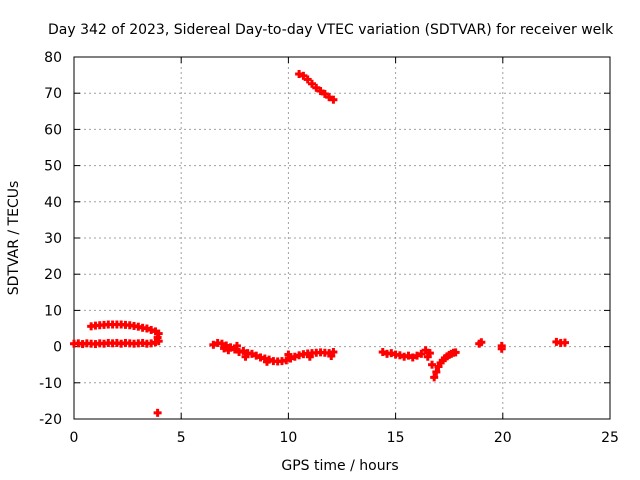 This screenshot has width=640, height=480. What do you see at coordinates (53, 58) in the screenshot?
I see `y-tick-label: 80` at bounding box center [53, 58].